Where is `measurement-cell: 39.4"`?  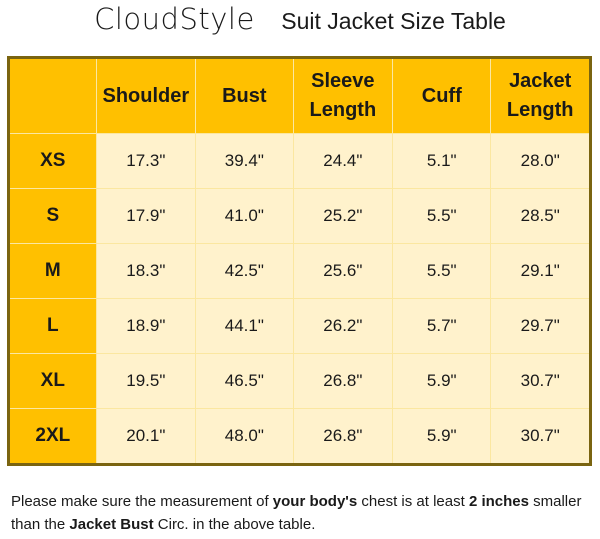 measurement-cell: 39.4" is located at coordinates (244, 161).